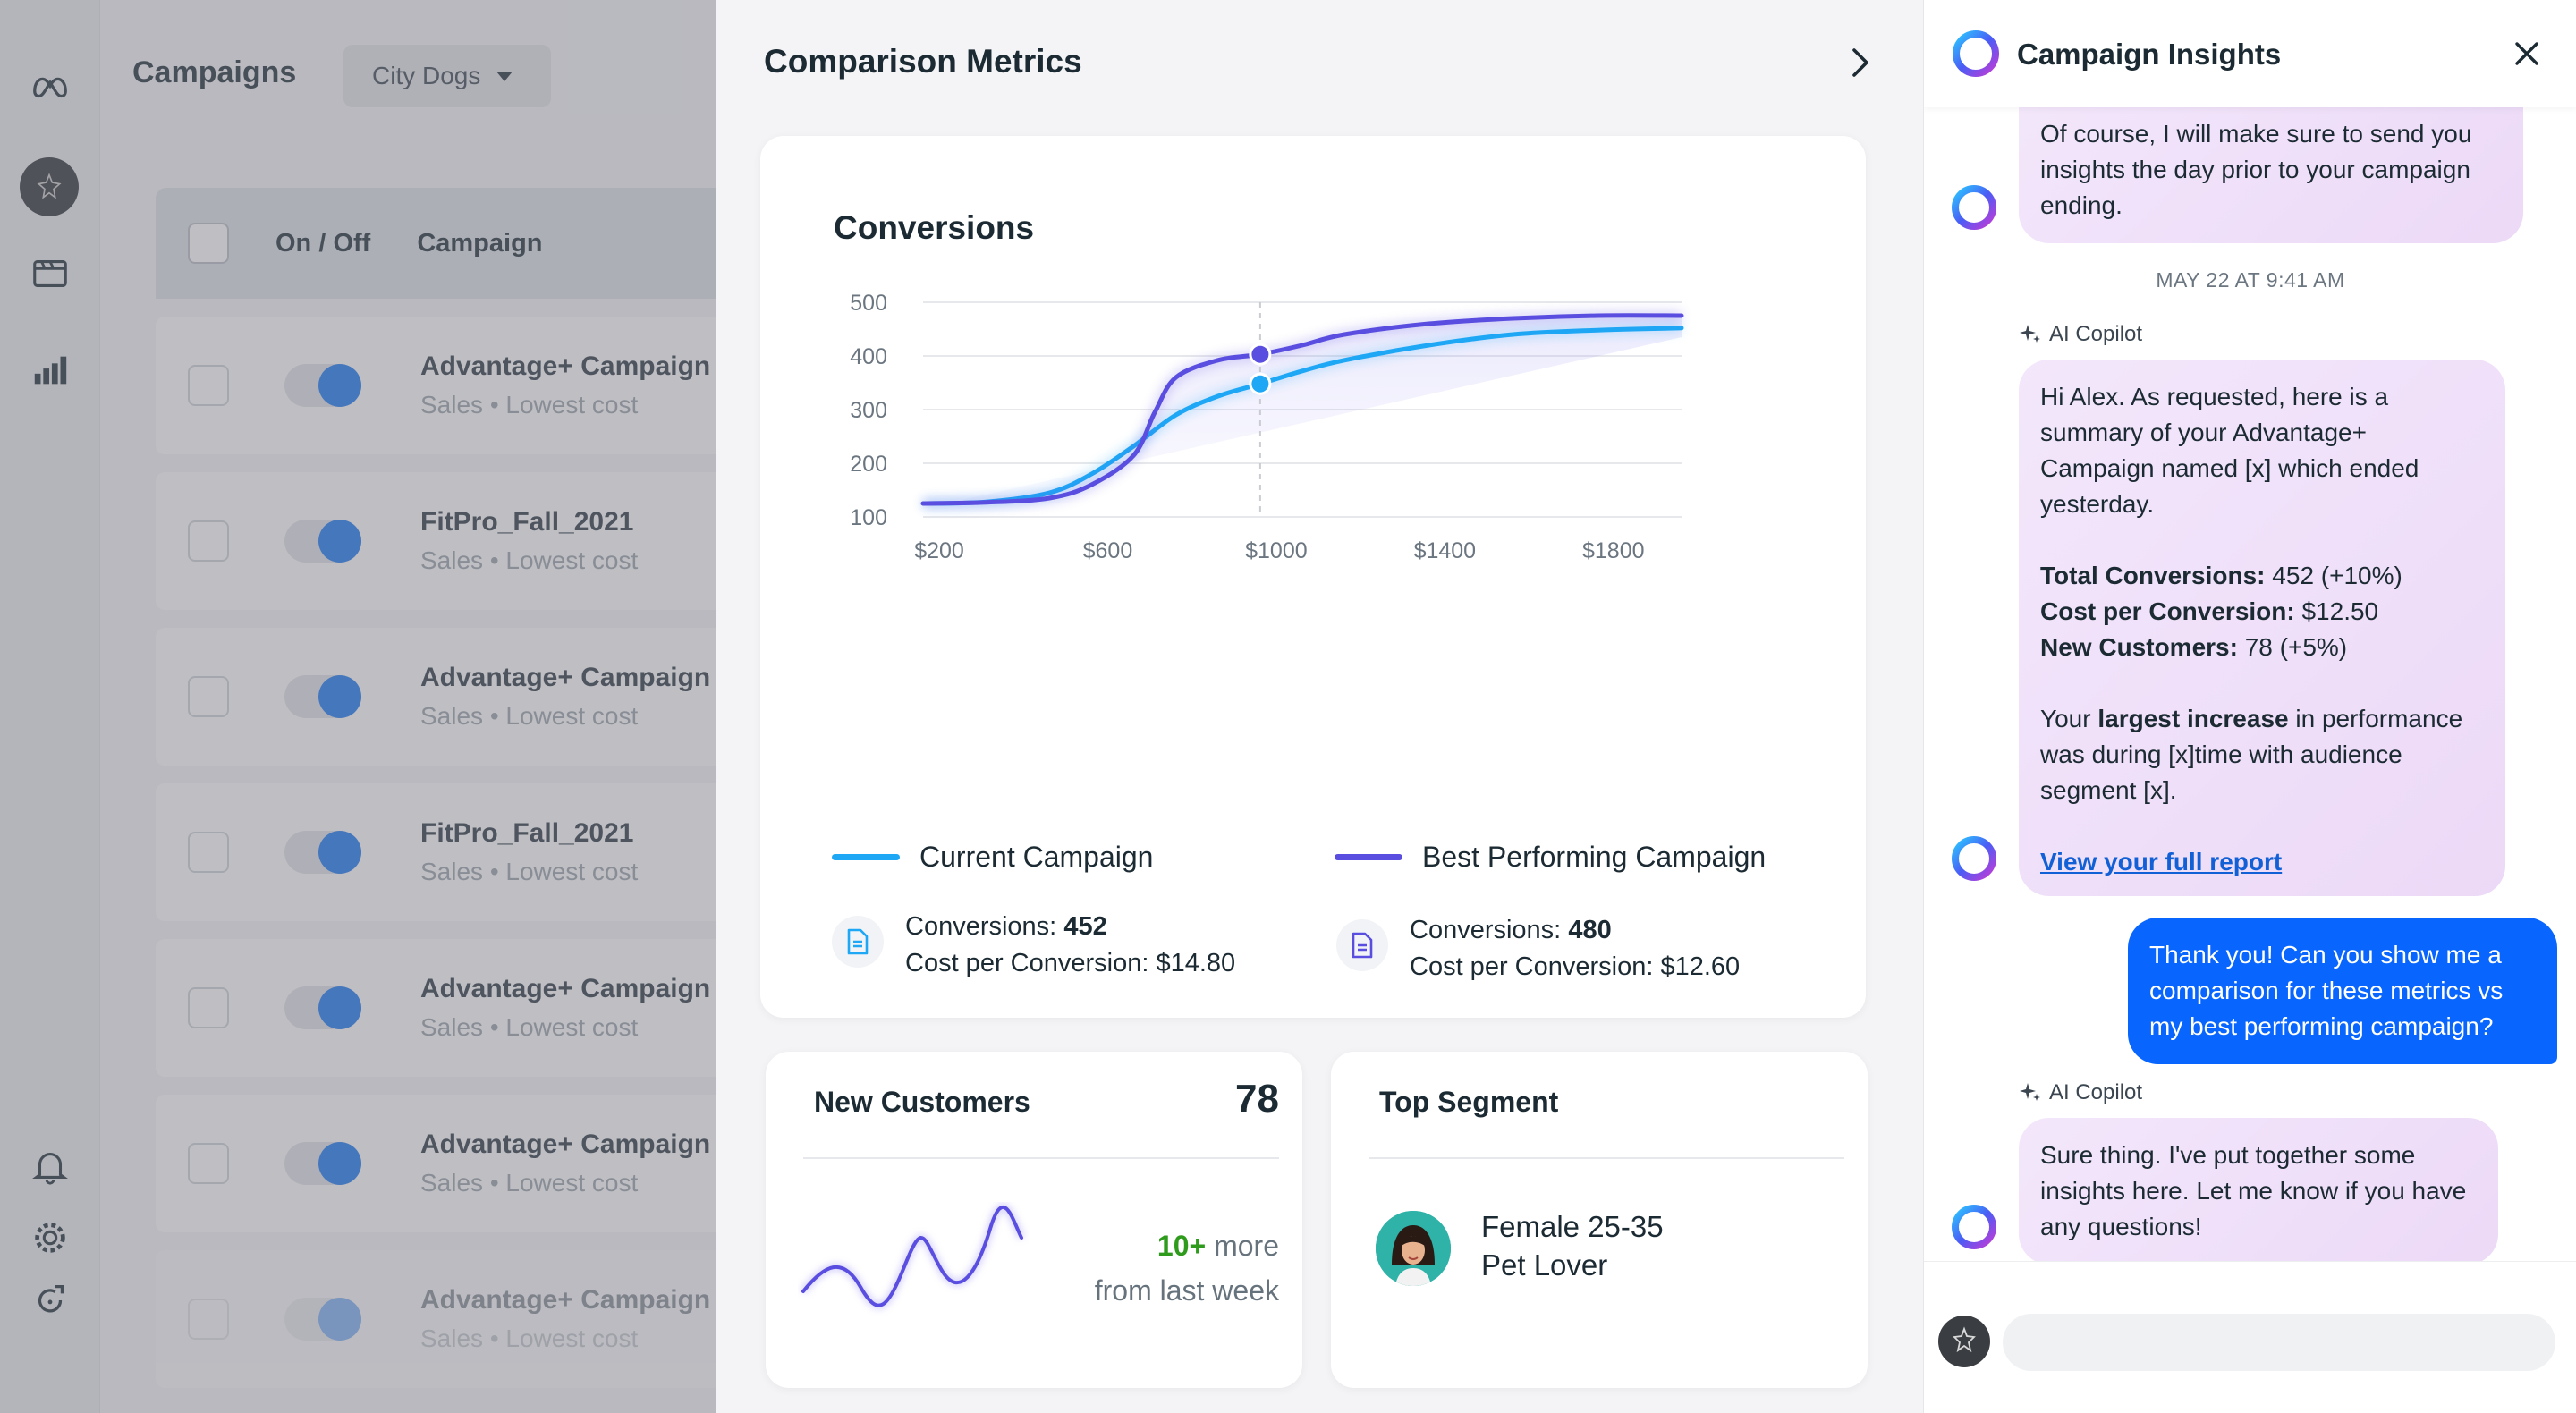 Image resolution: width=2576 pixels, height=1413 pixels. What do you see at coordinates (50, 85) in the screenshot?
I see `meta-logo-icon` at bounding box center [50, 85].